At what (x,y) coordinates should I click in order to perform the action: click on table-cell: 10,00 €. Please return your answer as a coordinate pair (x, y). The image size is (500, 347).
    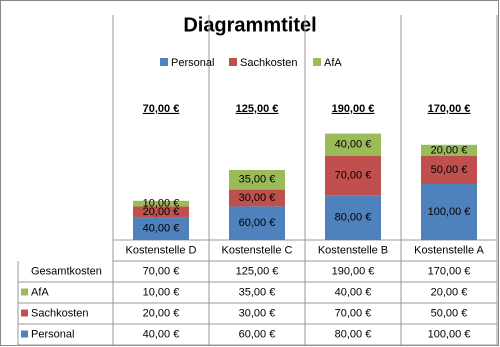
    Looking at the image, I should click on (161, 292).